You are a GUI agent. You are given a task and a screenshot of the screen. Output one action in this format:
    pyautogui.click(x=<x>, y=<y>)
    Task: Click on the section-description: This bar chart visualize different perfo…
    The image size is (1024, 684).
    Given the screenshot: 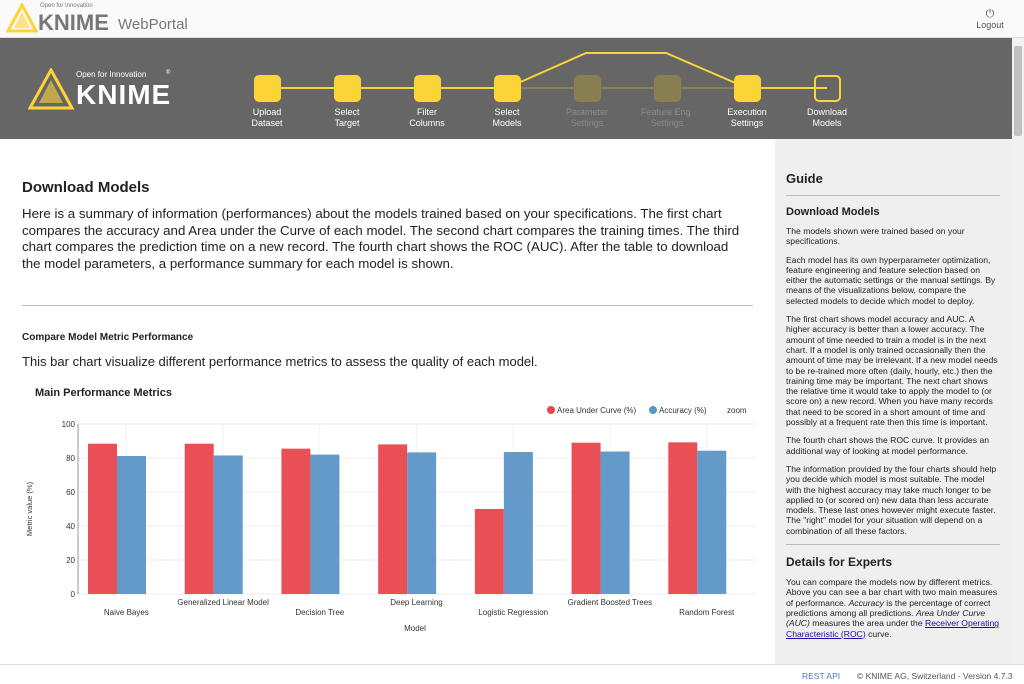 What is the action you would take?
    pyautogui.click(x=280, y=361)
    